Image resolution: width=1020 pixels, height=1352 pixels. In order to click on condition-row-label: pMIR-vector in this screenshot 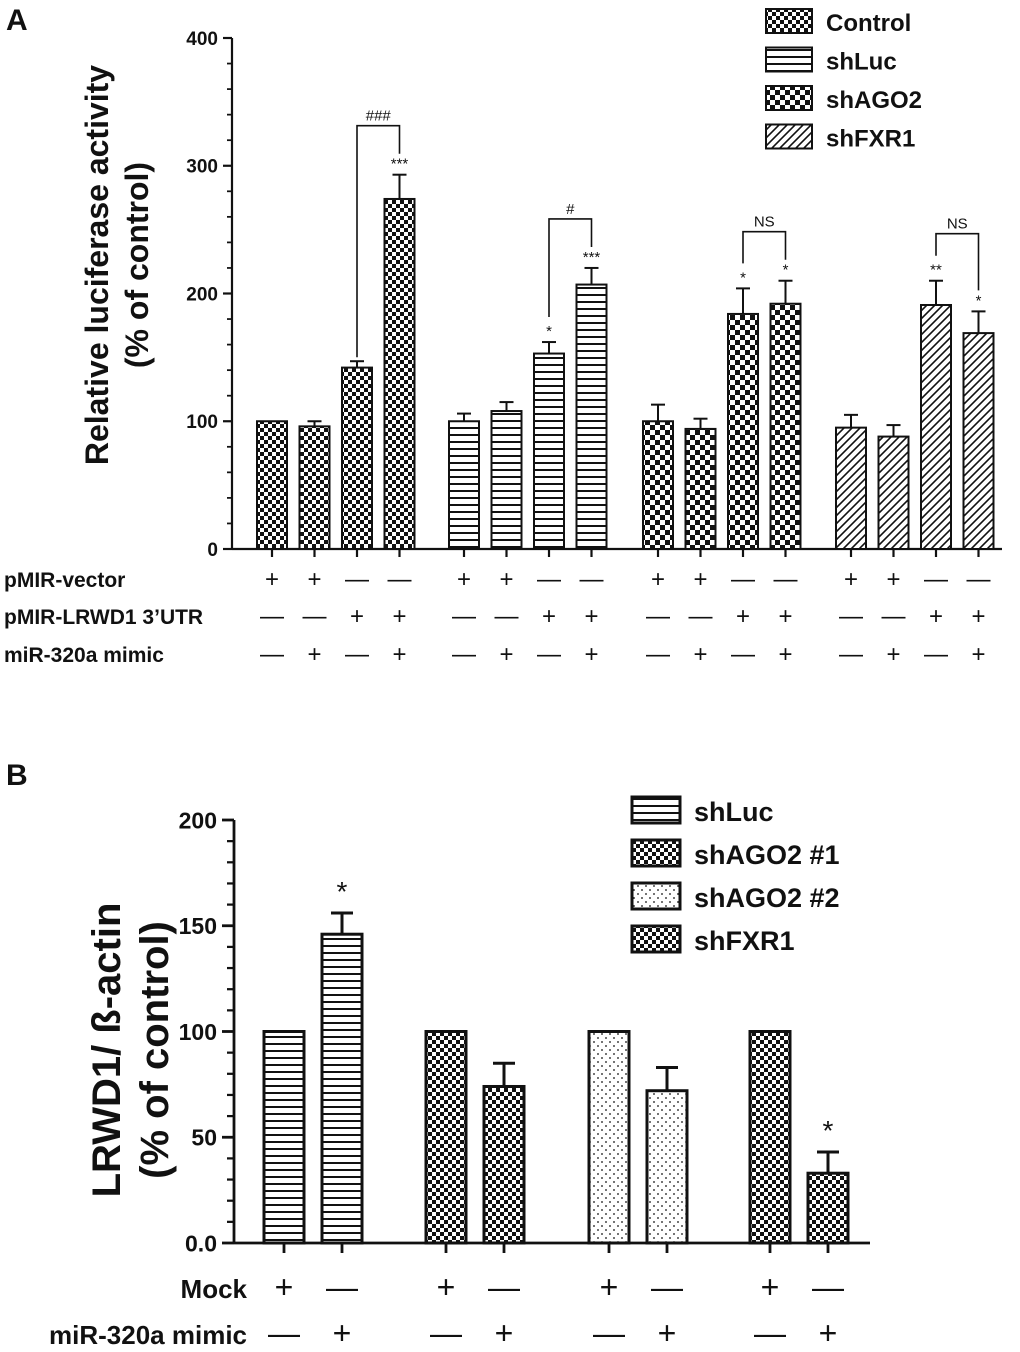, I will do `click(64, 580)`.